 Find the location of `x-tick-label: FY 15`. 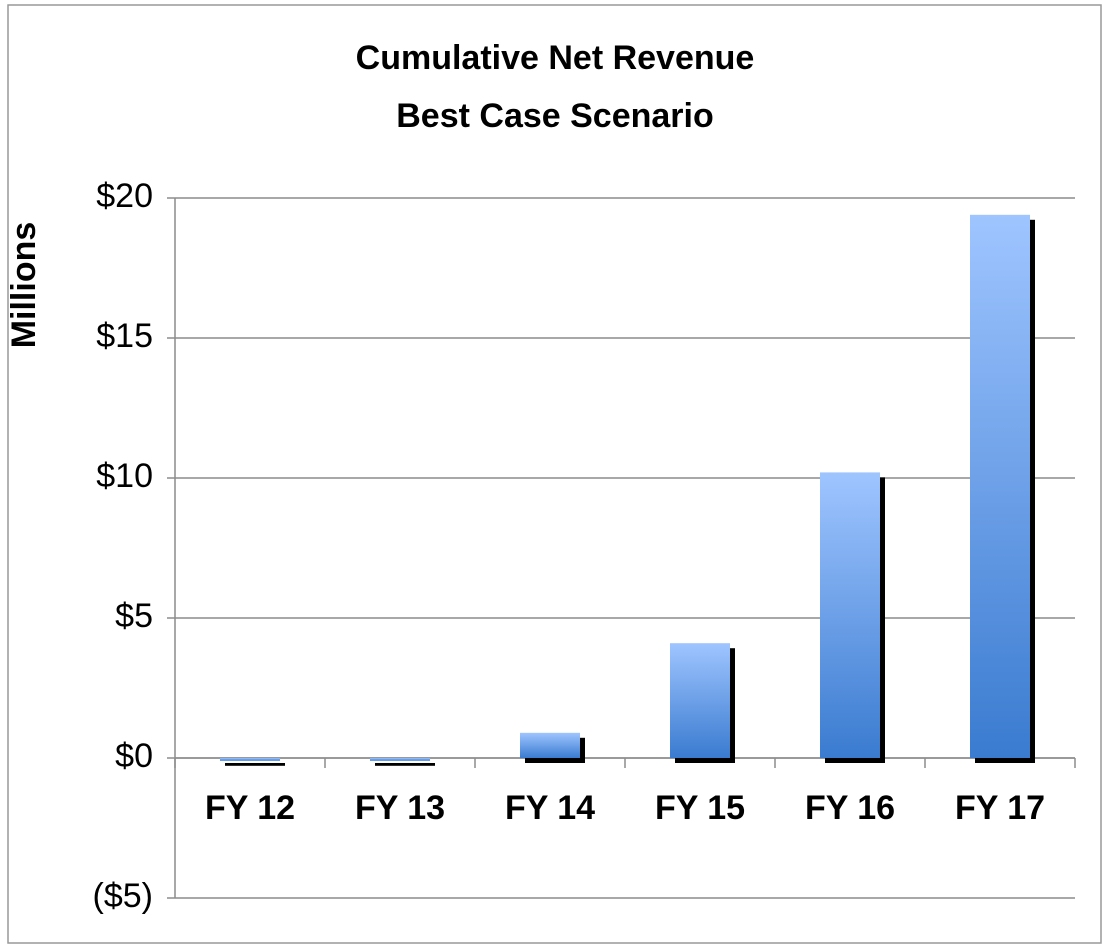

x-tick-label: FY 15 is located at coordinates (700, 808).